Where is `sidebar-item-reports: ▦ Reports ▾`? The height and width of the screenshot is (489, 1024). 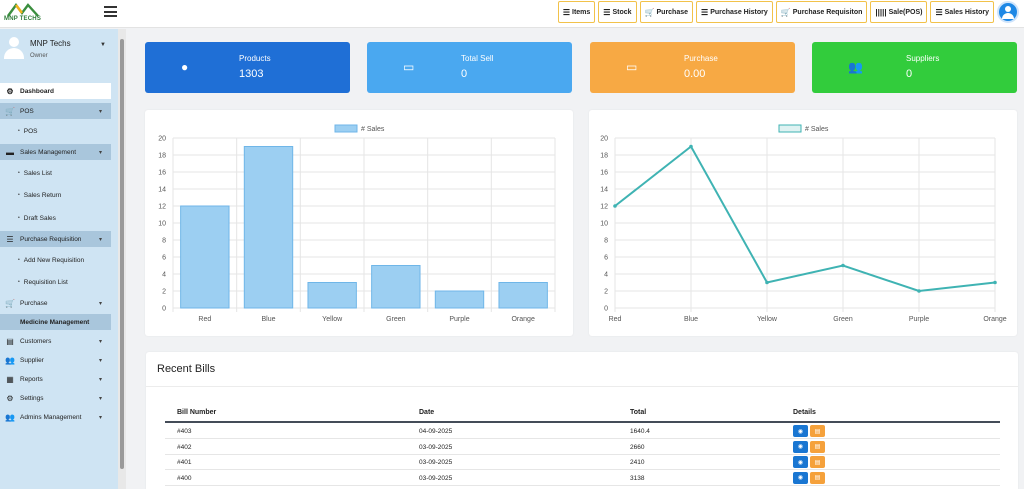
sidebar-item-reports: ▦ Reports ▾ is located at coordinates (55, 379).